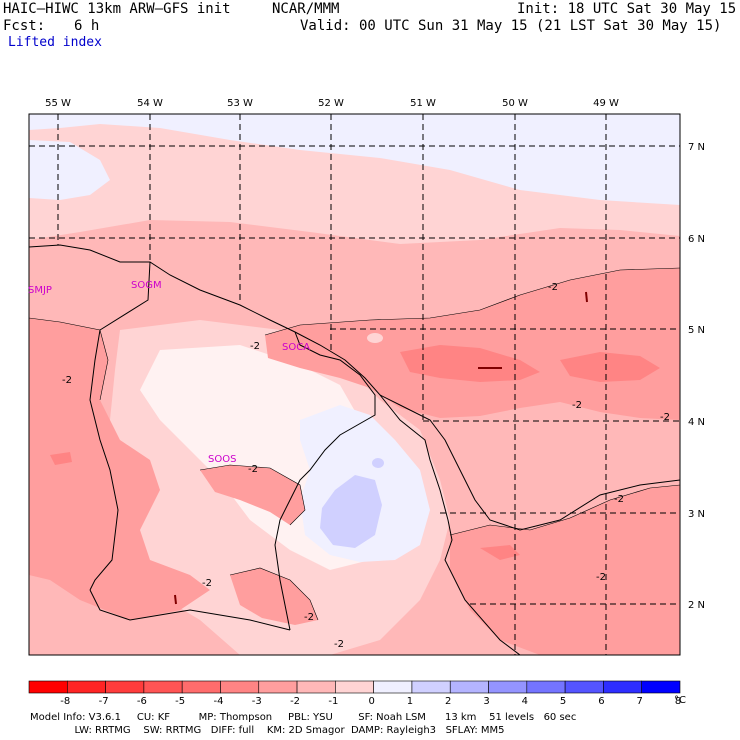 This screenshot has width=740, height=740. Describe the element at coordinates (640, 701) in the screenshot. I see `colorbar-tick-label: 7` at that location.